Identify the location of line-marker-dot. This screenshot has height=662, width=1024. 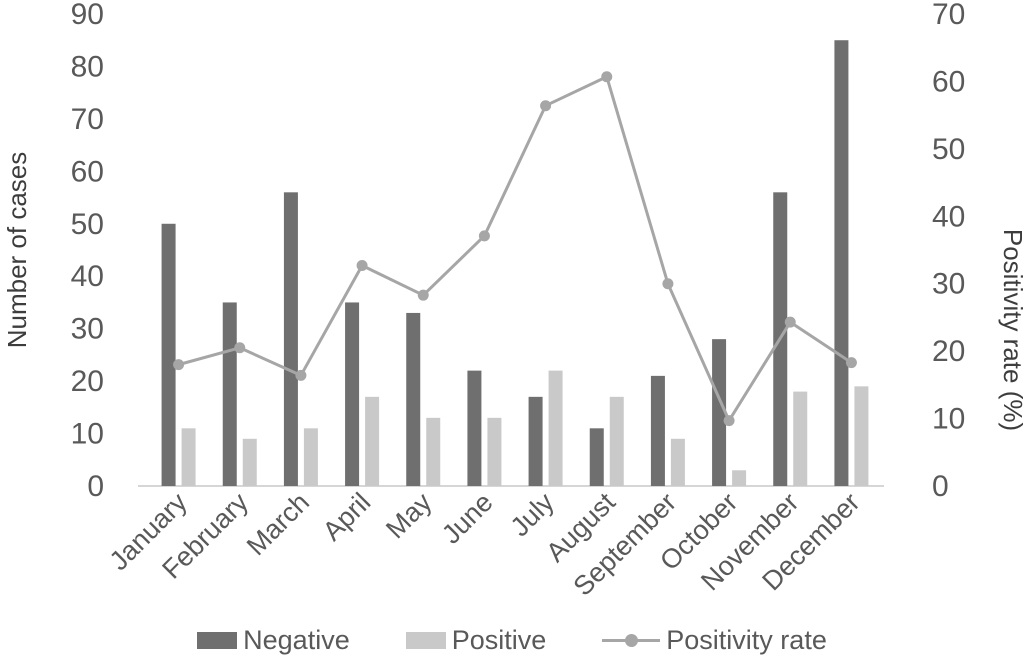
(632, 640).